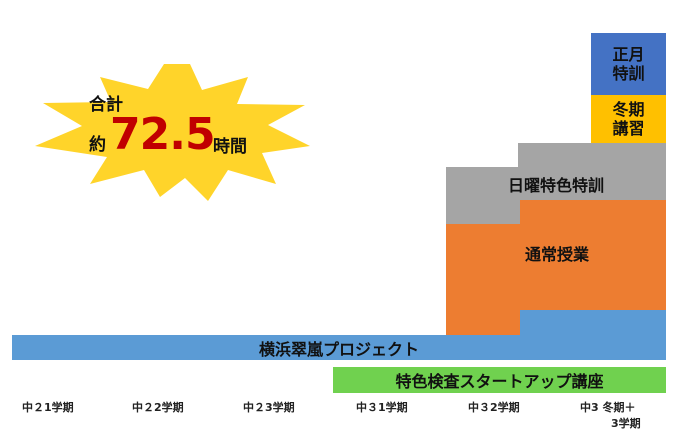 This screenshot has height=433, width=681. I want to click on yokohama-project-label: 横浜翠嵐プロジェクト, so click(338, 349).